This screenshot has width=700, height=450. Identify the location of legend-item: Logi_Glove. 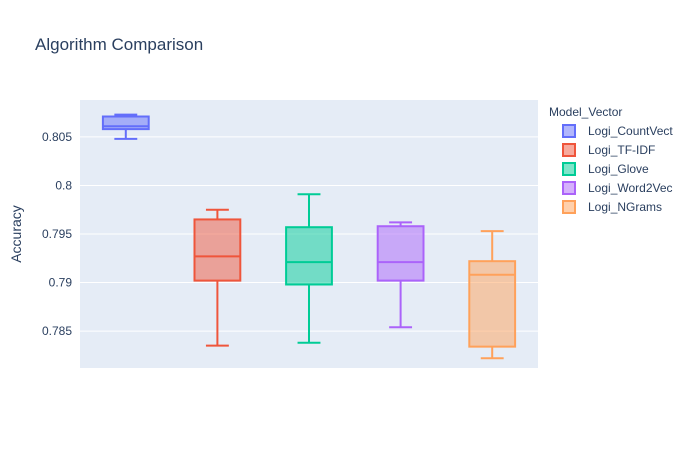
(605, 169).